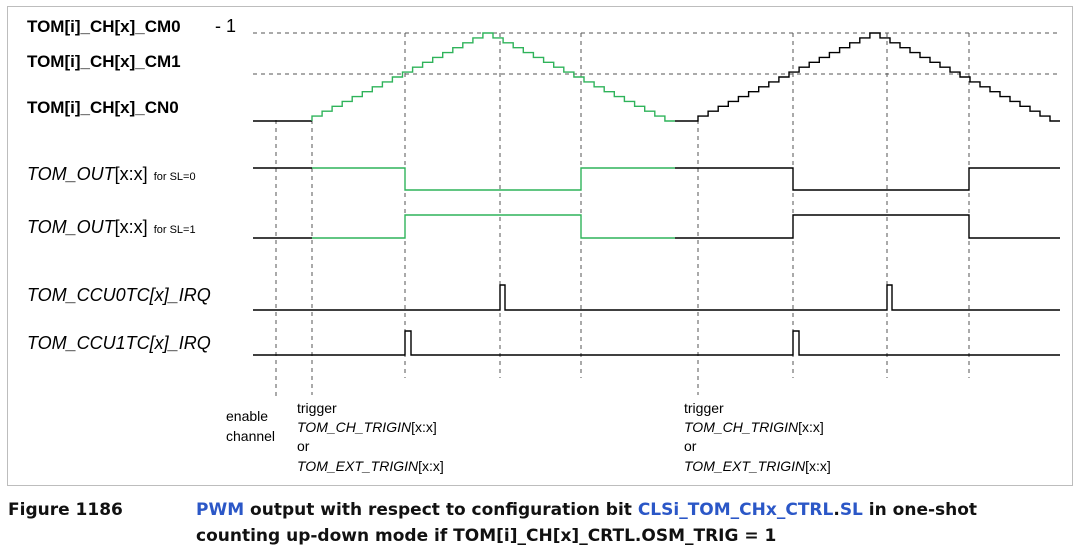 The height and width of the screenshot is (556, 1080). I want to click on trigger1-or: or, so click(303, 446).